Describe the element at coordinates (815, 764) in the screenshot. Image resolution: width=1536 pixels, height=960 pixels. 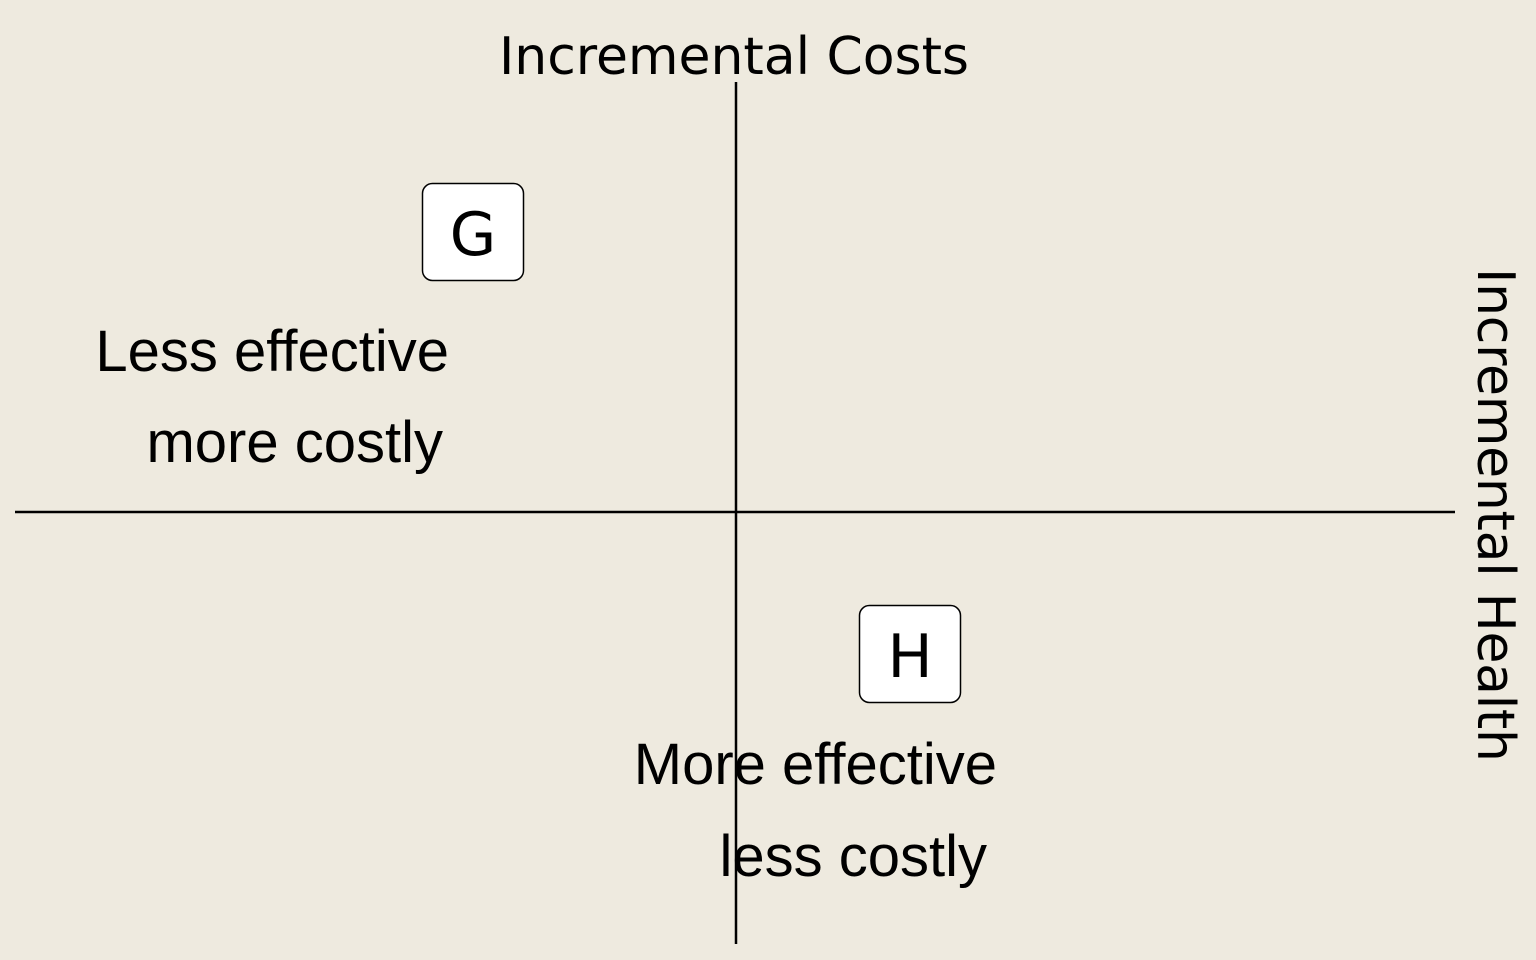
I see `quadrant-label: More effective` at that location.